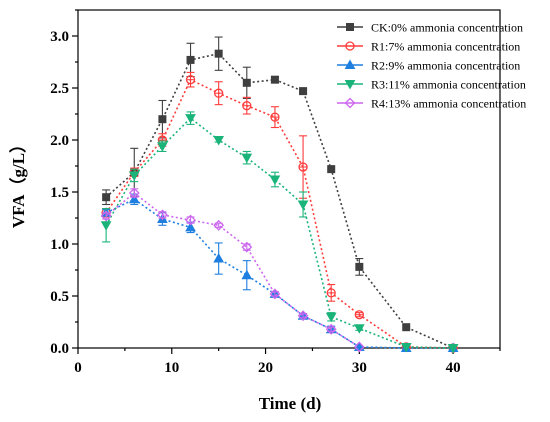  What do you see at coordinates (59, 37) in the screenshot?
I see `y-tick-label: 3.0` at bounding box center [59, 37].